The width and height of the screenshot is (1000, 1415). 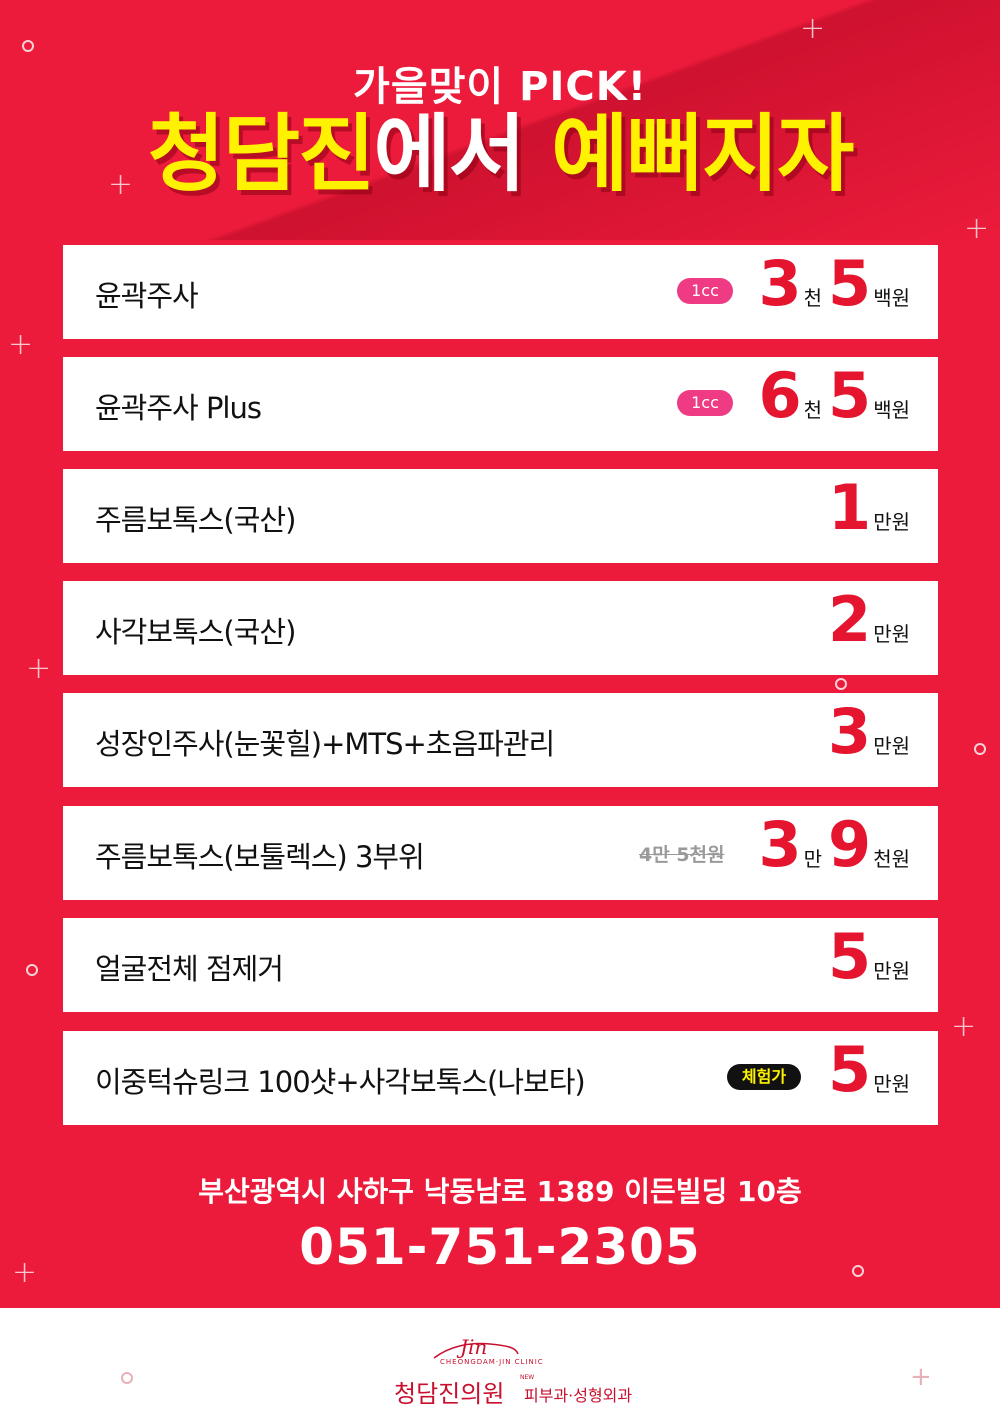 I want to click on trial-price-badge: 체험가, so click(x=764, y=1077).